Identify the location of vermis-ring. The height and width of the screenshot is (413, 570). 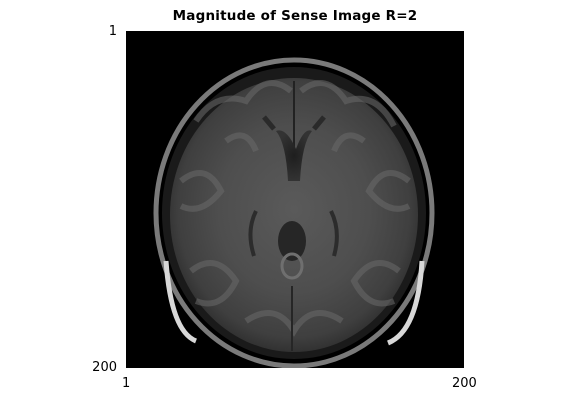
(292, 266).